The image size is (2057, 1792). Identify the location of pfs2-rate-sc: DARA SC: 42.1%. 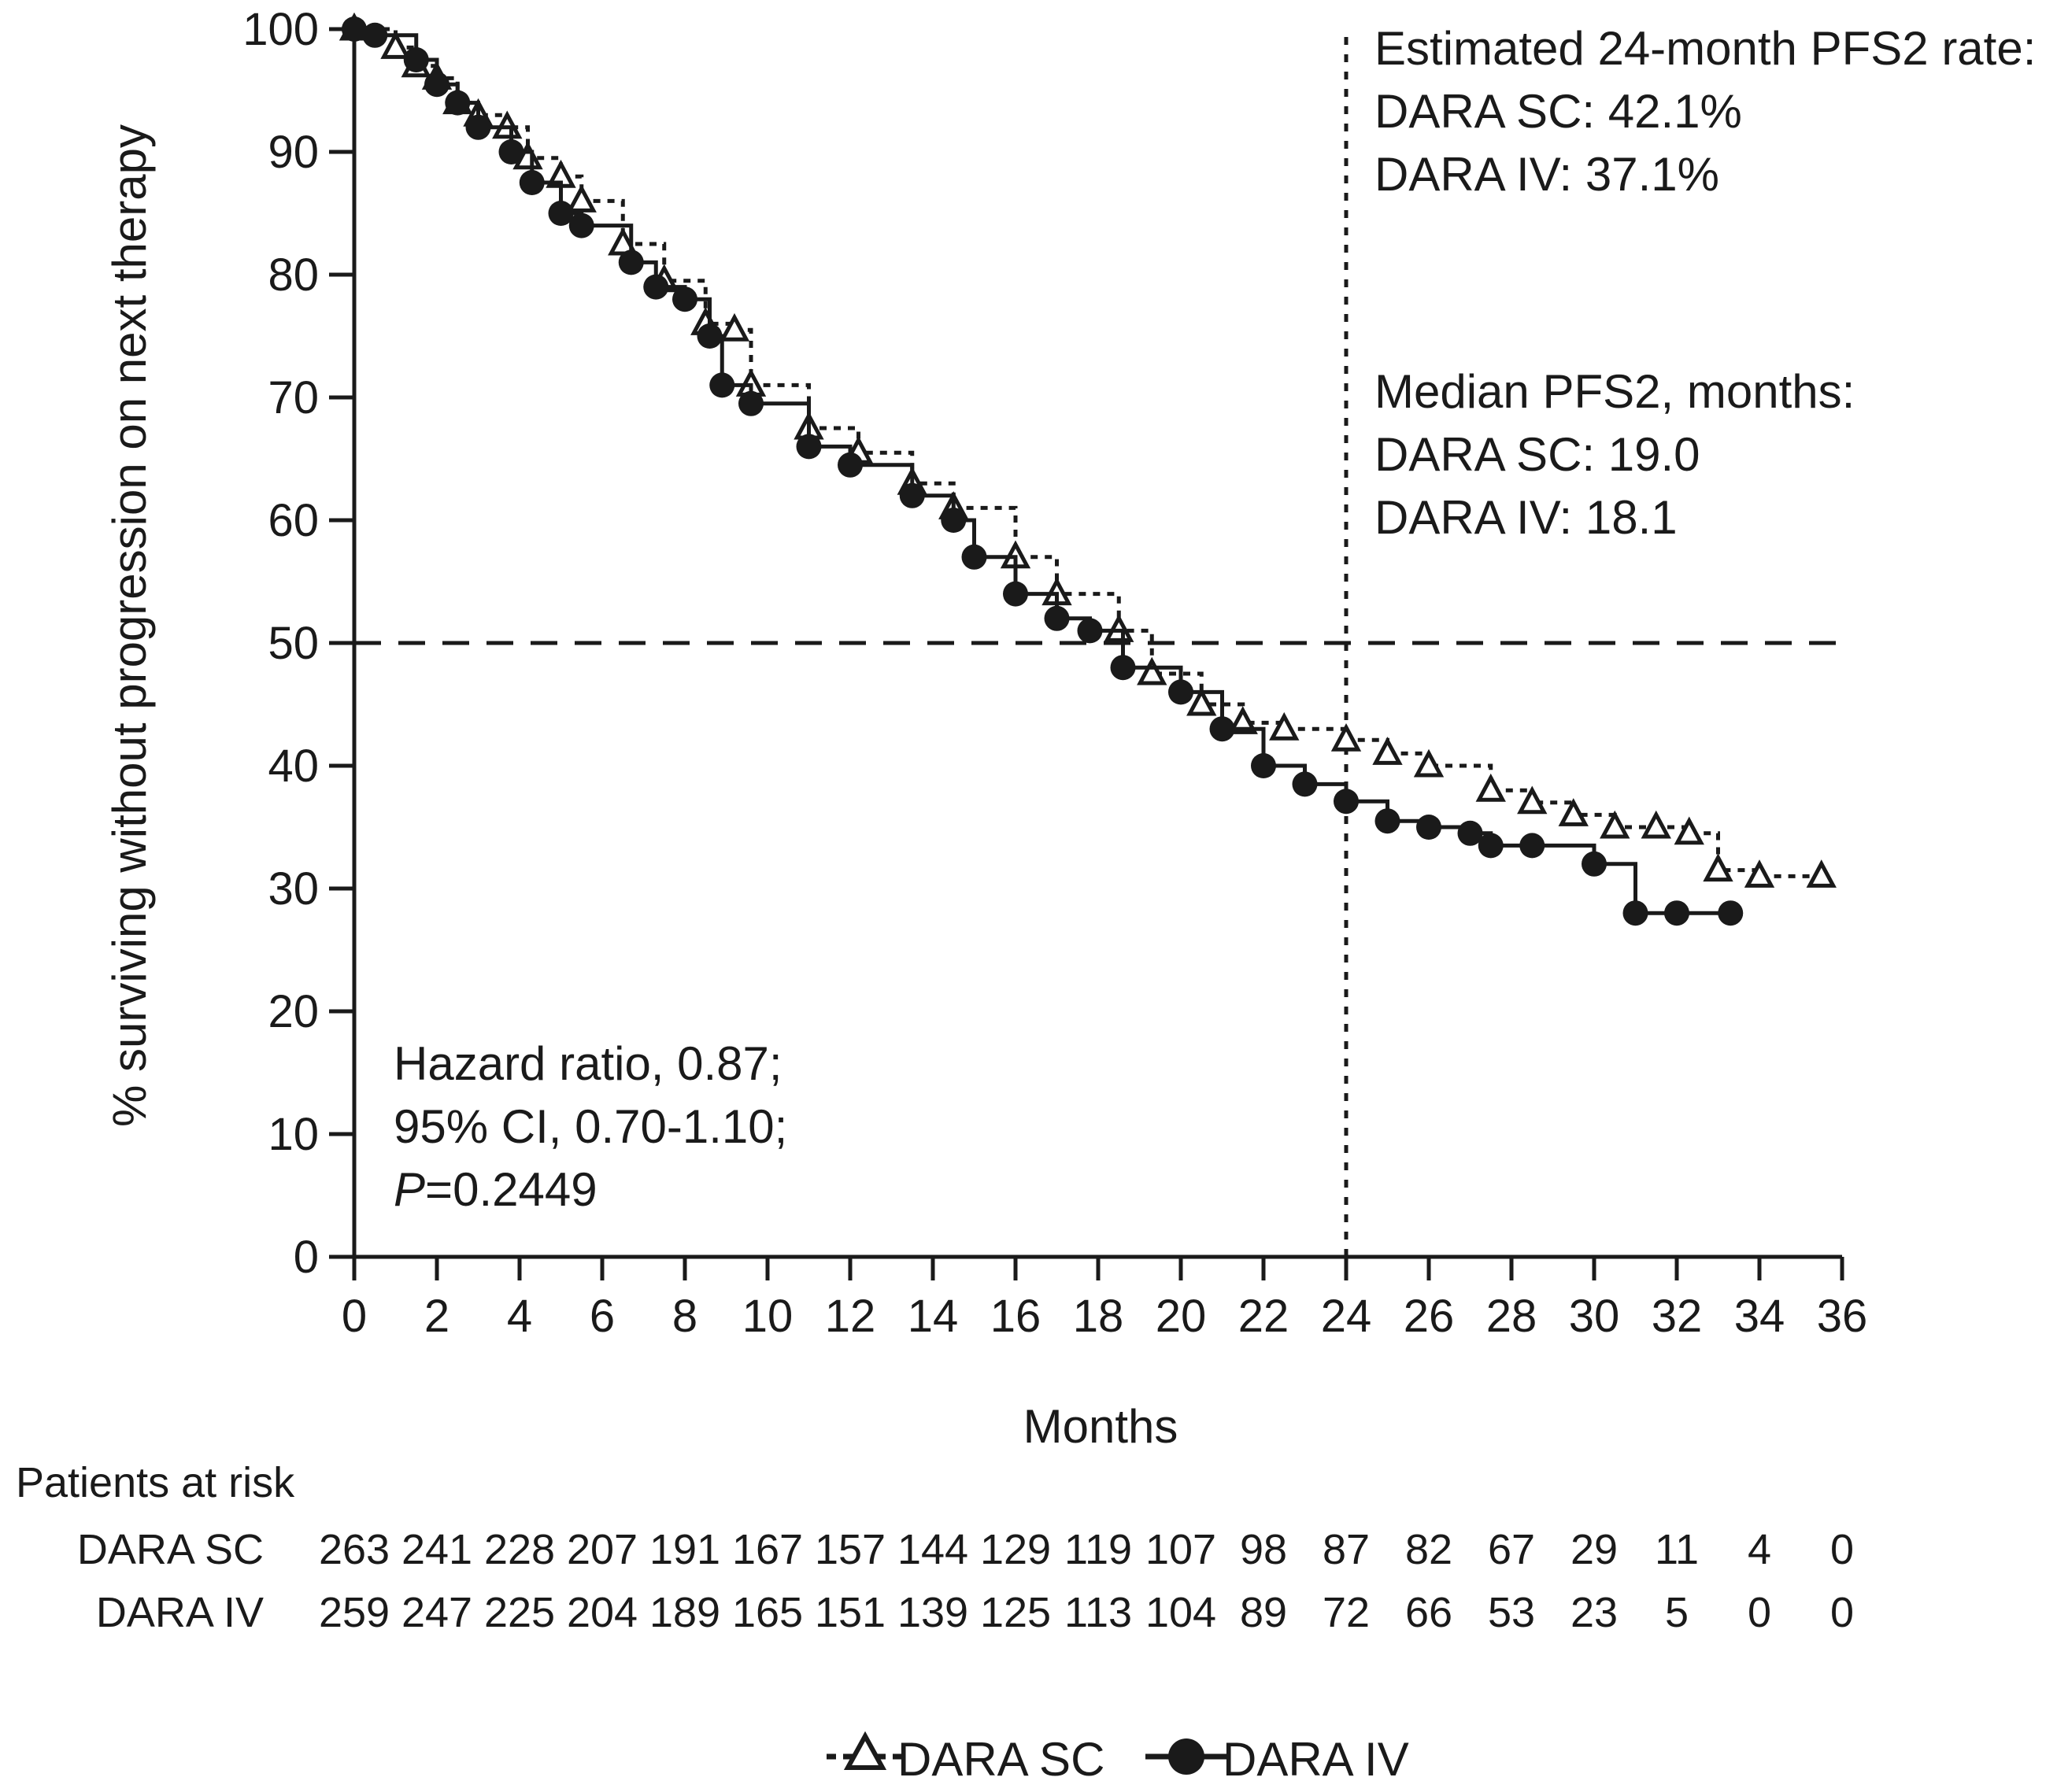
(1558, 112).